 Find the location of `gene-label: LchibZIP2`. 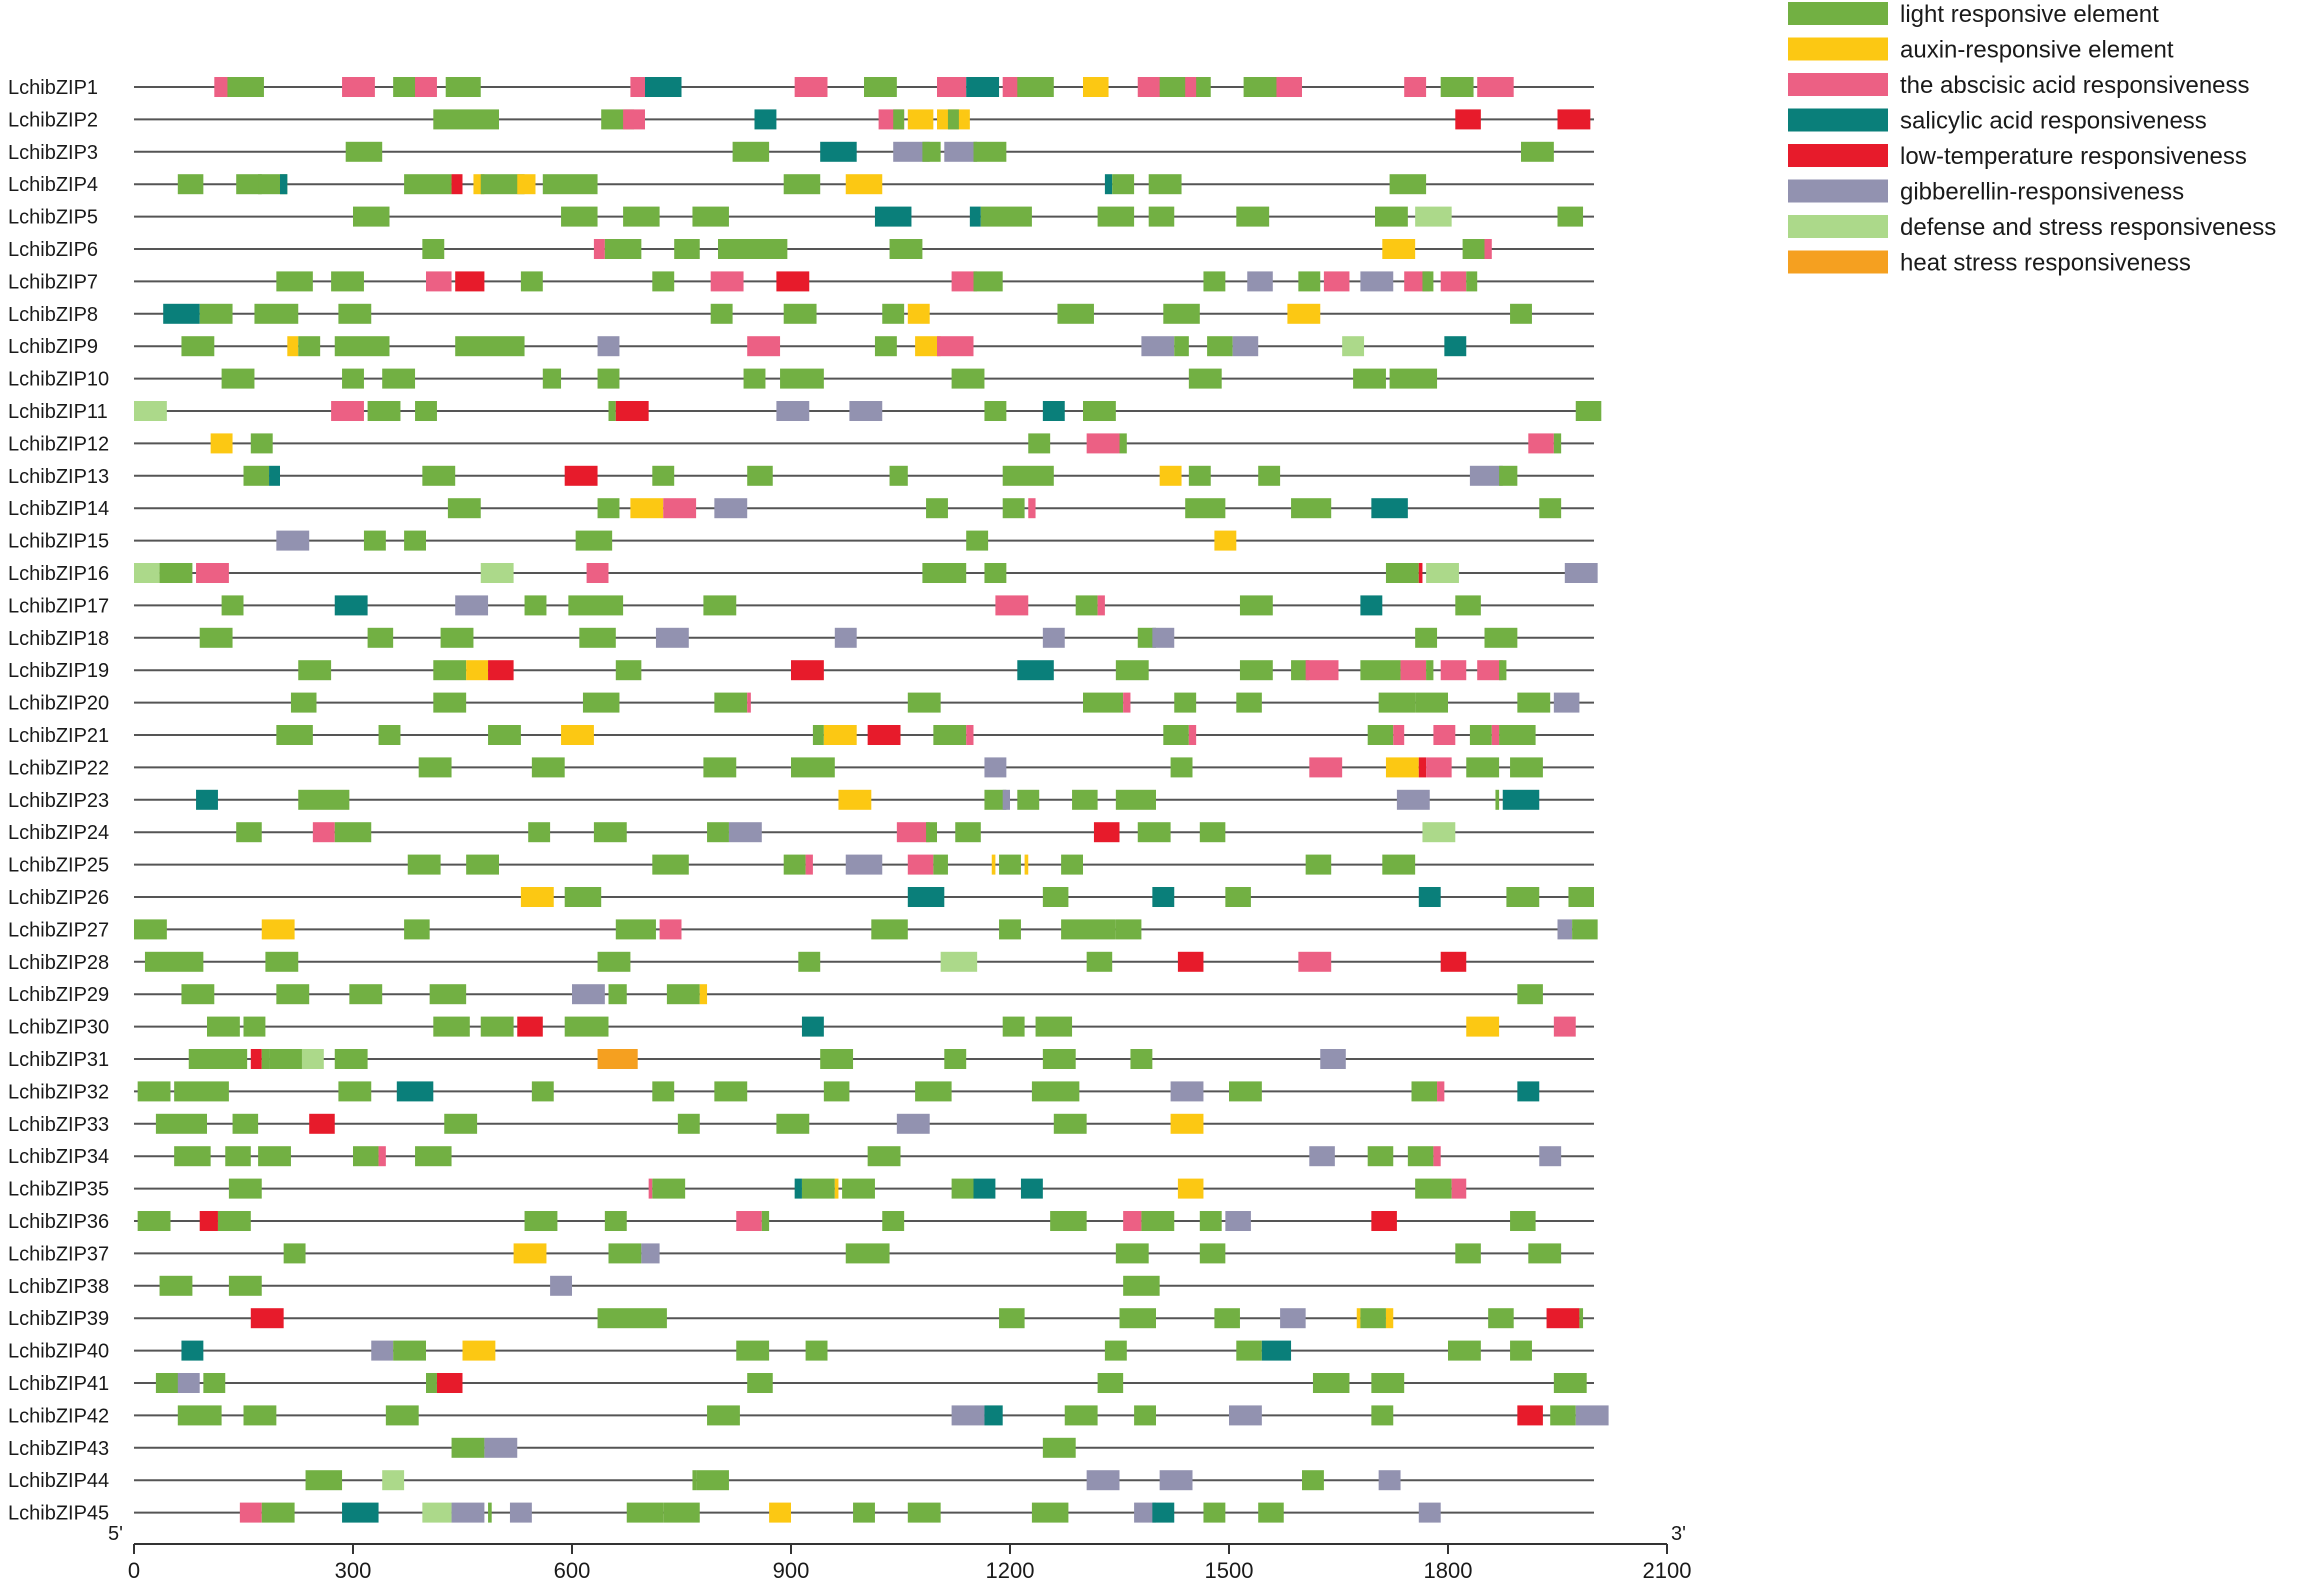

gene-label: LchibZIP2 is located at coordinates (53, 120).